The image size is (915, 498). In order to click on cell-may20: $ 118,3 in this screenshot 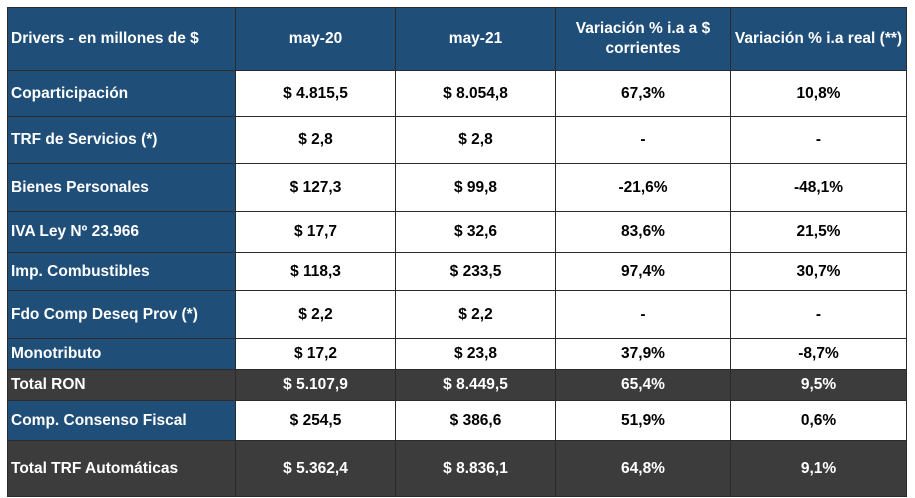, I will do `click(315, 271)`.